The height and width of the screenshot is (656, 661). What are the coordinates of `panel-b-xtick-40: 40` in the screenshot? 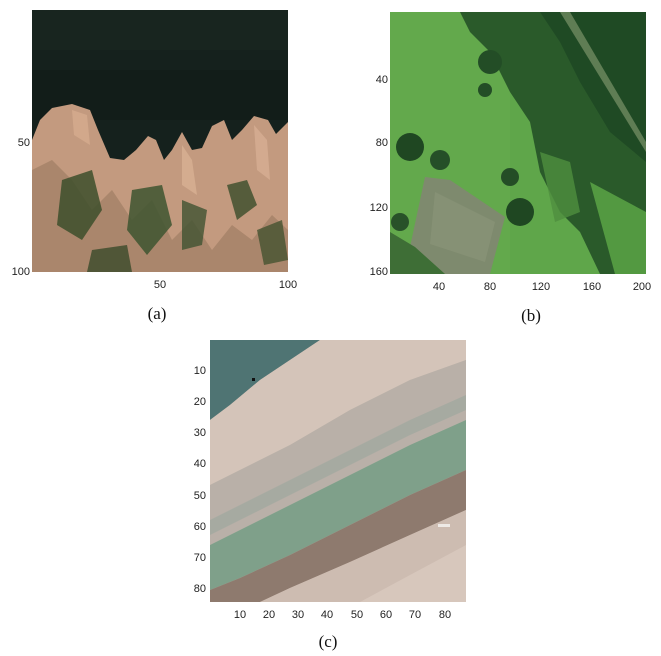 It's located at (439, 287).